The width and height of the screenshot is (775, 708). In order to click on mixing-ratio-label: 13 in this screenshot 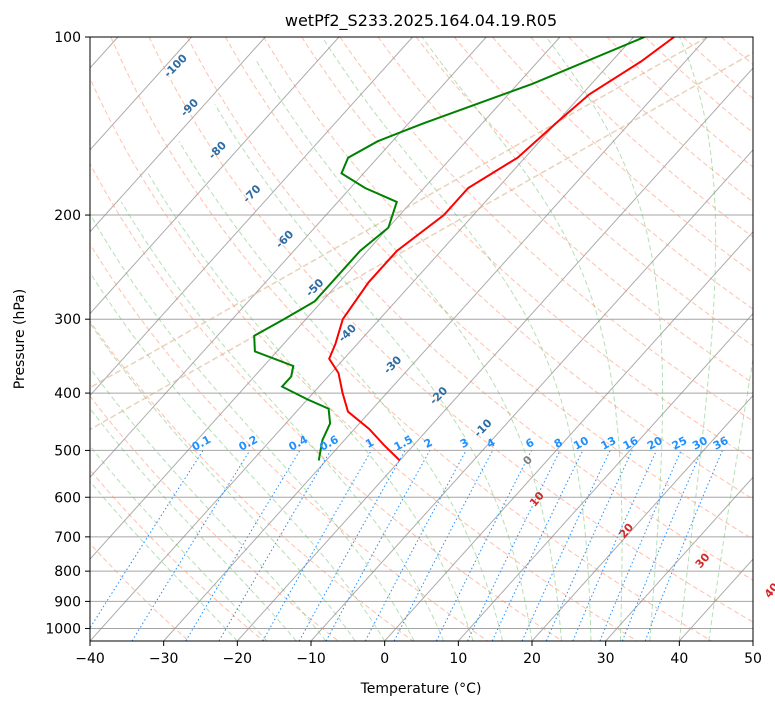, I will do `click(609, 443)`.